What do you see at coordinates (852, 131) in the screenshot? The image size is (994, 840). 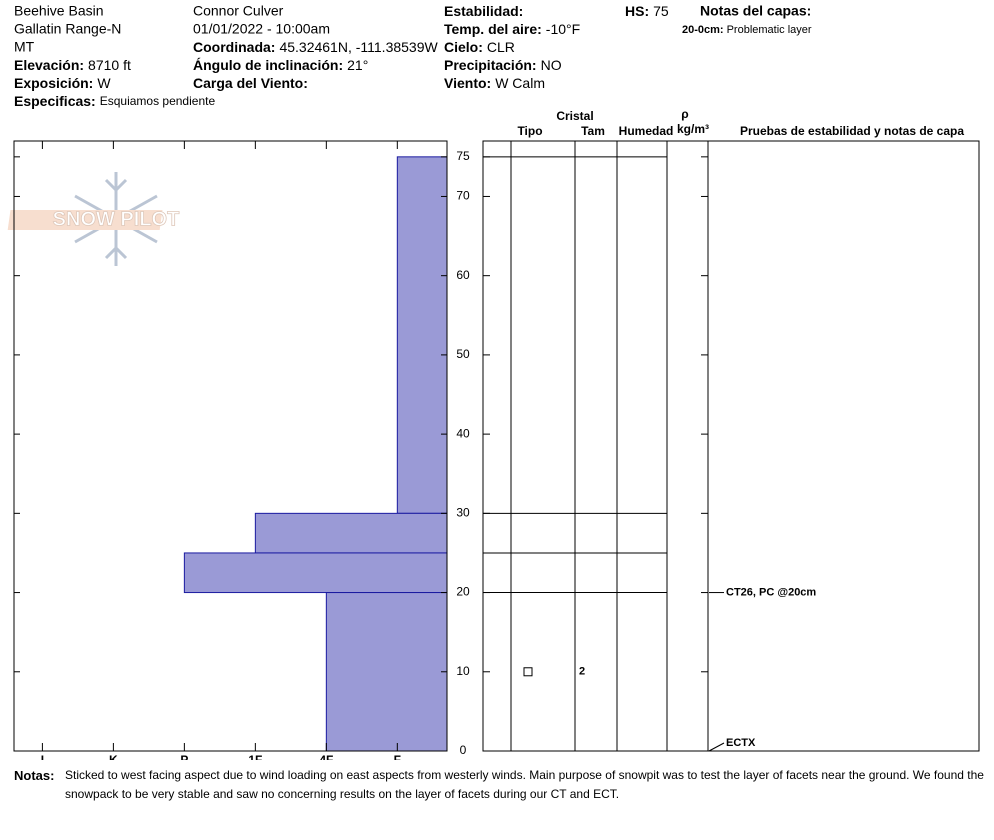 I see `column-header: Pruebas de estabilidad y notas de capa` at bounding box center [852, 131].